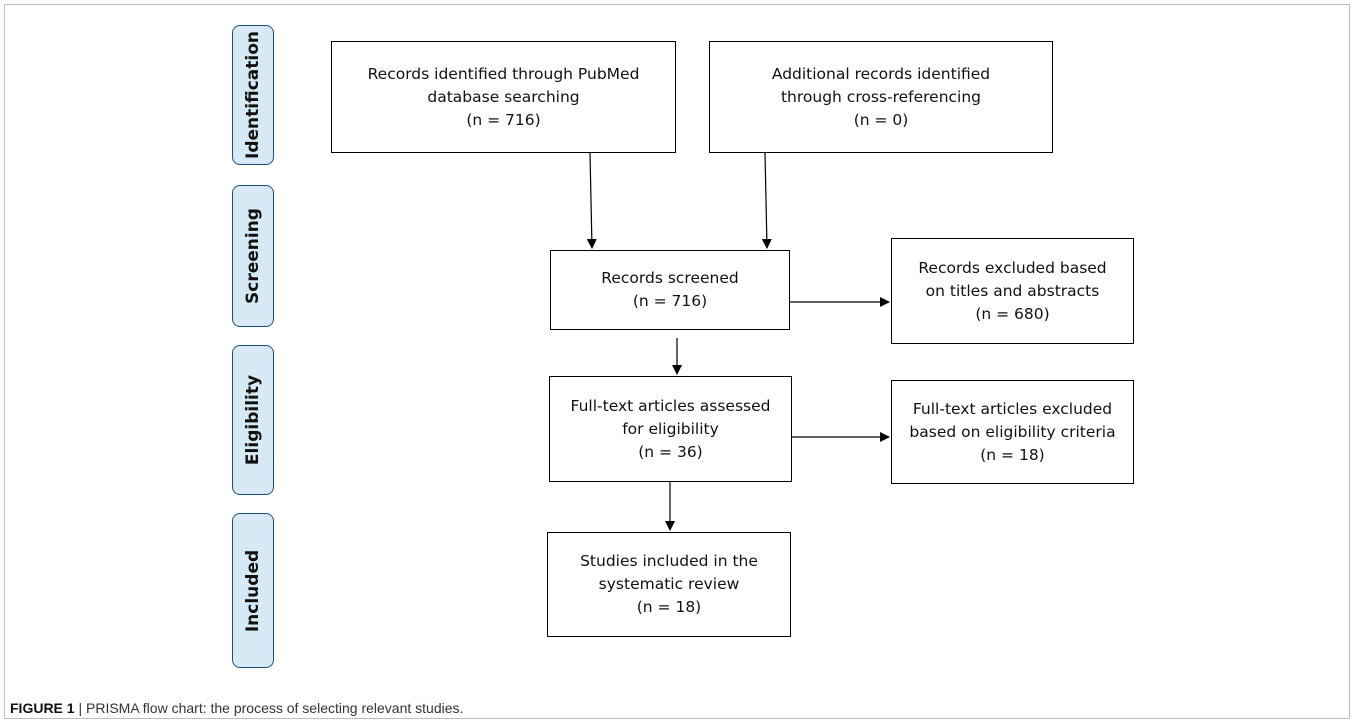  What do you see at coordinates (1012, 454) in the screenshot?
I see `fulltext-excluded-count: (n = 18)` at bounding box center [1012, 454].